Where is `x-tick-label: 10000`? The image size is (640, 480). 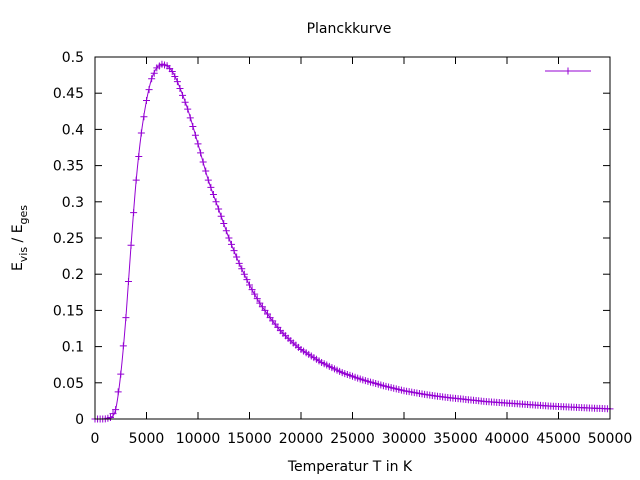
x-tick-label: 10000 is located at coordinates (198, 439).